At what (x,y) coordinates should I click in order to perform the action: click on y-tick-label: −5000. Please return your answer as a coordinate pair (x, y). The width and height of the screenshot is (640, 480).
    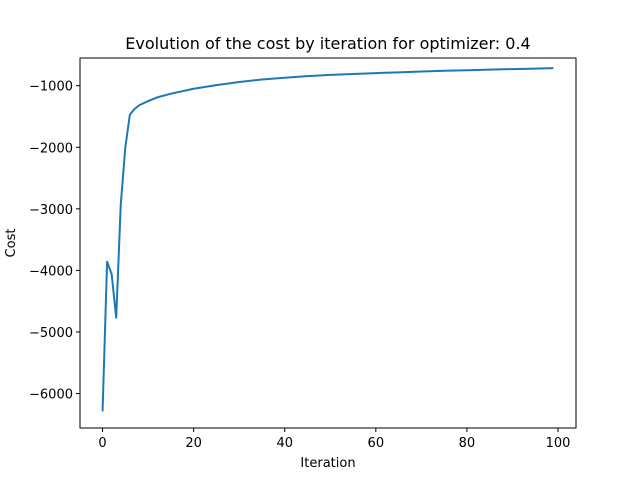
    Looking at the image, I should click on (51, 333).